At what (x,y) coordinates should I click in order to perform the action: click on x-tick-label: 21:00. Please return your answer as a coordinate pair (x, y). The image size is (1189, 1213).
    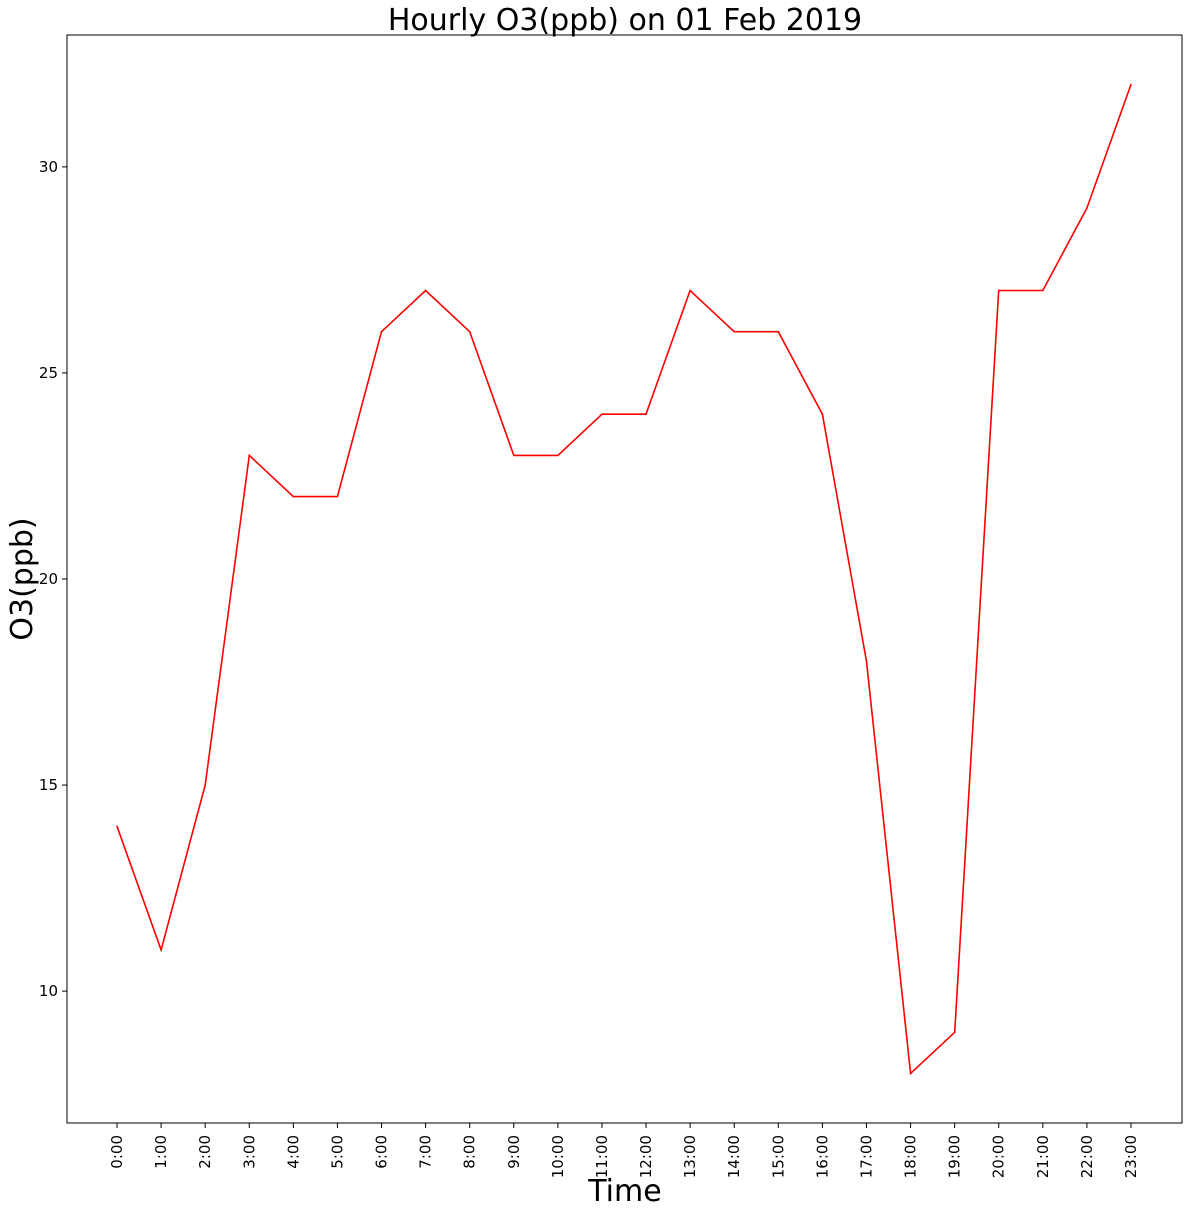
    Looking at the image, I should click on (1043, 1156).